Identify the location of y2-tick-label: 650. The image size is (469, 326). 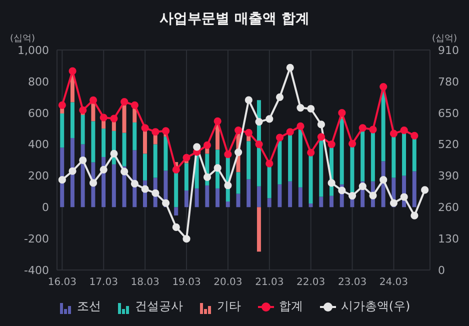
(448, 113).